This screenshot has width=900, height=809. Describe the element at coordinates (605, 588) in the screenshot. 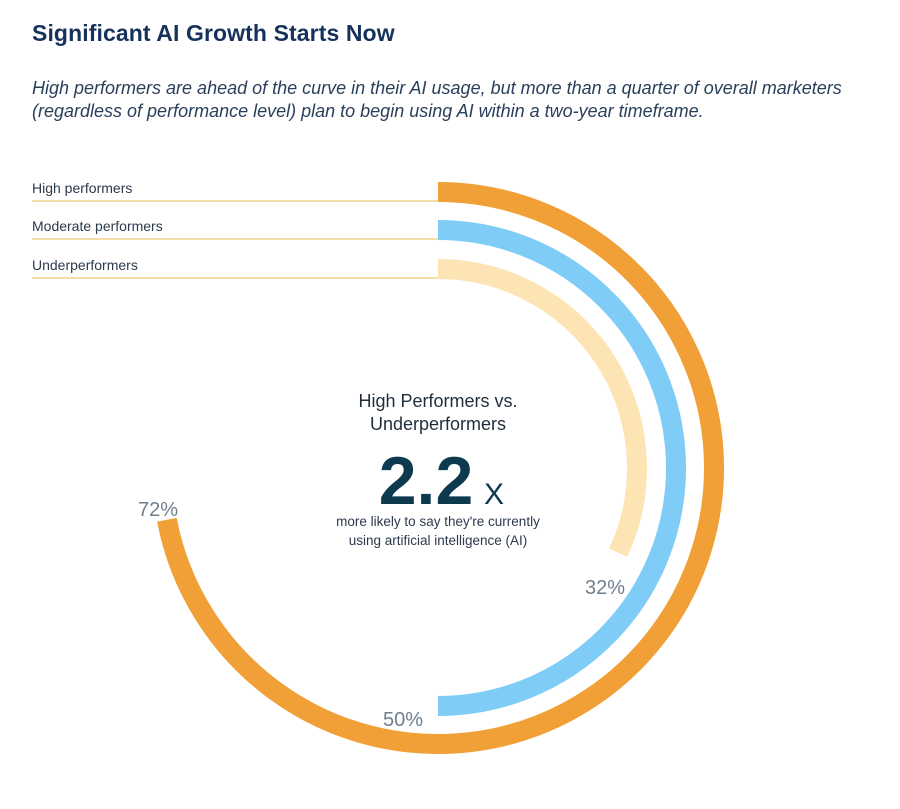

I see `value-label-underperformers: 32%` at that location.